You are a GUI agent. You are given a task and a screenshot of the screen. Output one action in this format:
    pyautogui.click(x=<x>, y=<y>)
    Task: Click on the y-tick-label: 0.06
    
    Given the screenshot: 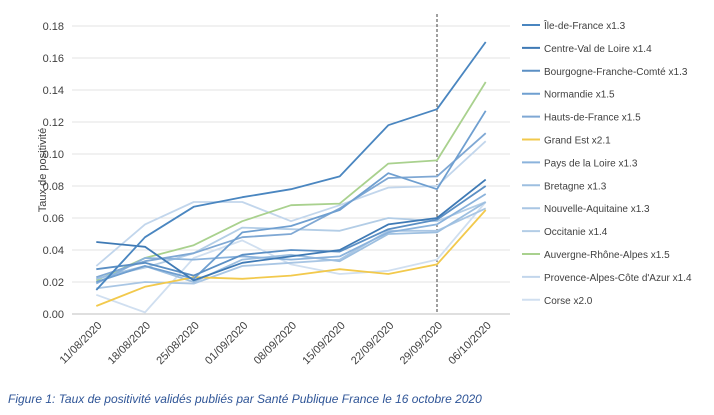 What is the action you would take?
    pyautogui.click(x=53, y=219)
    